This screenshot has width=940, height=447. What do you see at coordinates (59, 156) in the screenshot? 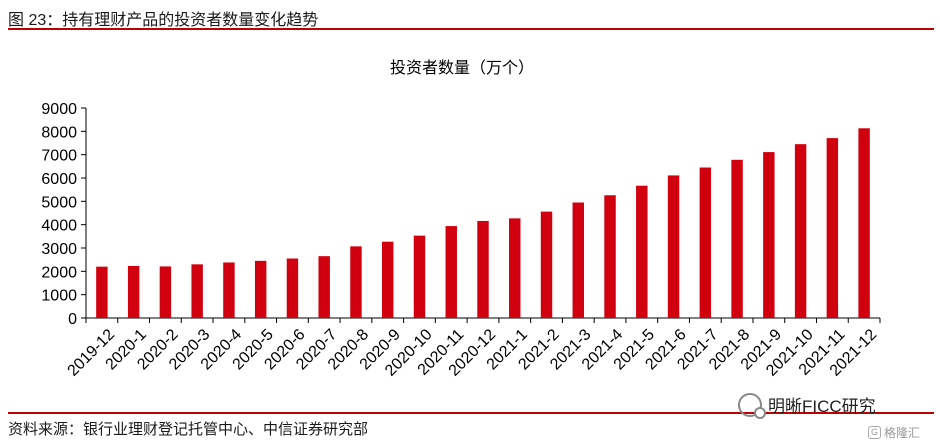
I see `y-tick-label: 7000` at bounding box center [59, 156].